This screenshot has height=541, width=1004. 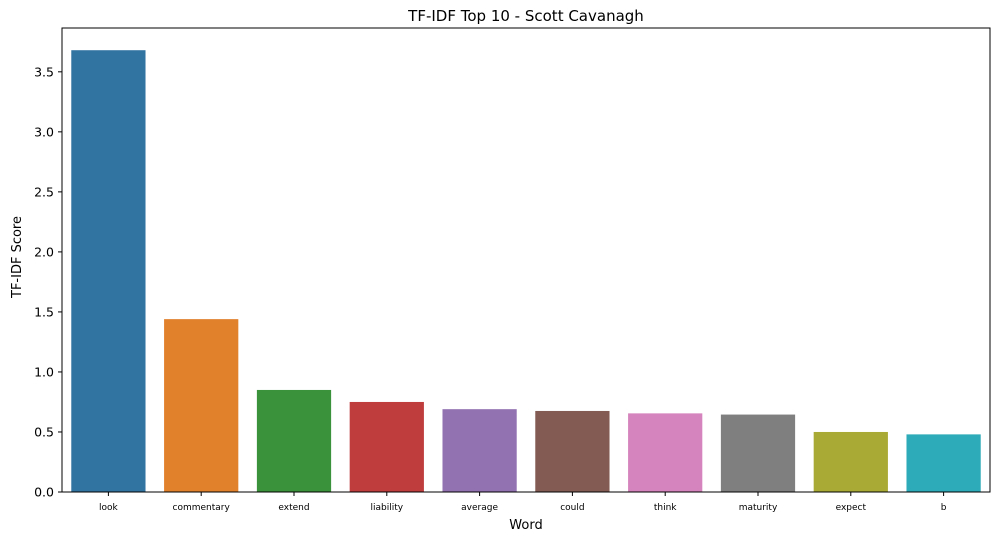 What do you see at coordinates (201, 405) in the screenshot?
I see `bar-commentary` at bounding box center [201, 405].